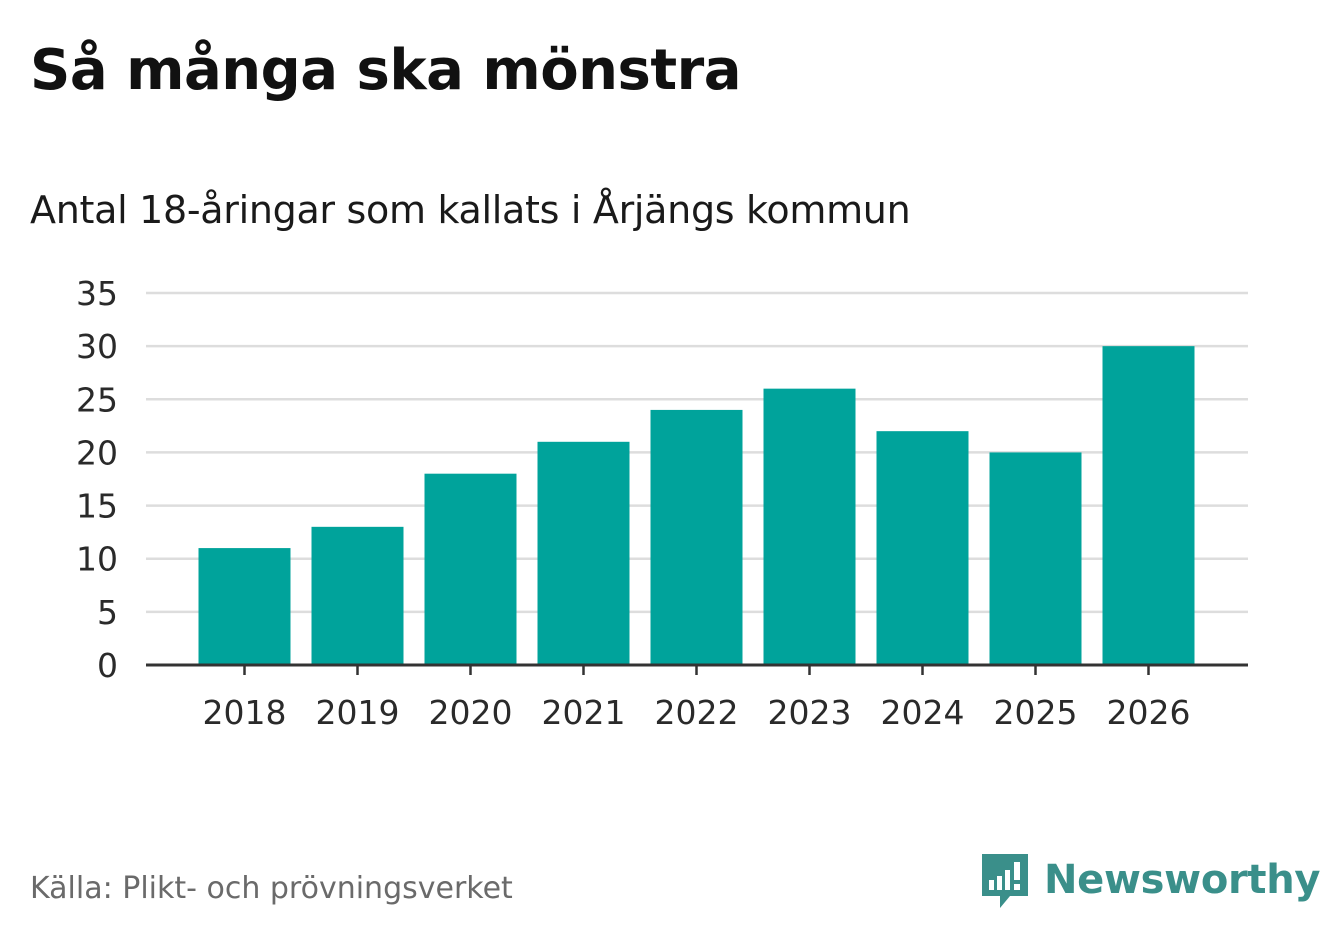 This screenshot has width=1322, height=939. I want to click on bar-2020, so click(470, 569).